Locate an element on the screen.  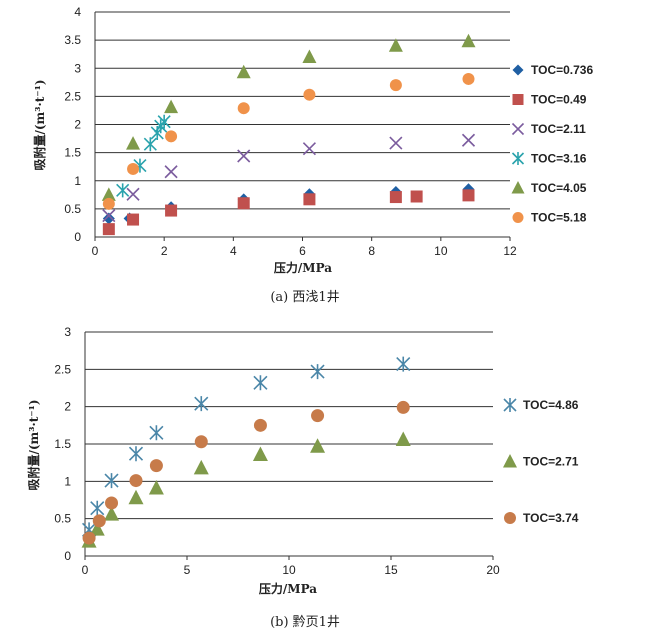
y-tick-label: 4 is located at coordinates (77, 12).